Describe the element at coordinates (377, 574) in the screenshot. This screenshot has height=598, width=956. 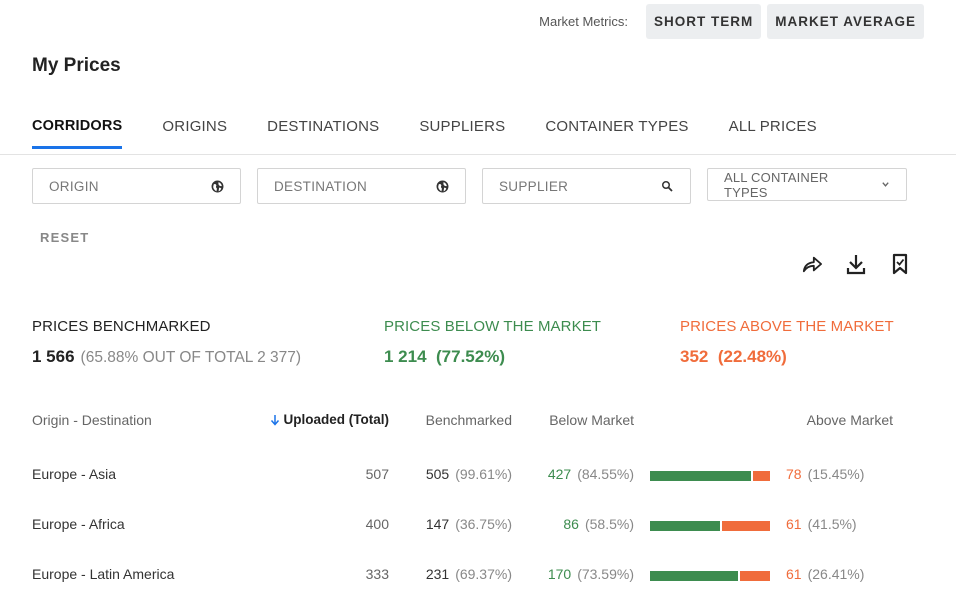
I see `uploaded-value: 333` at that location.